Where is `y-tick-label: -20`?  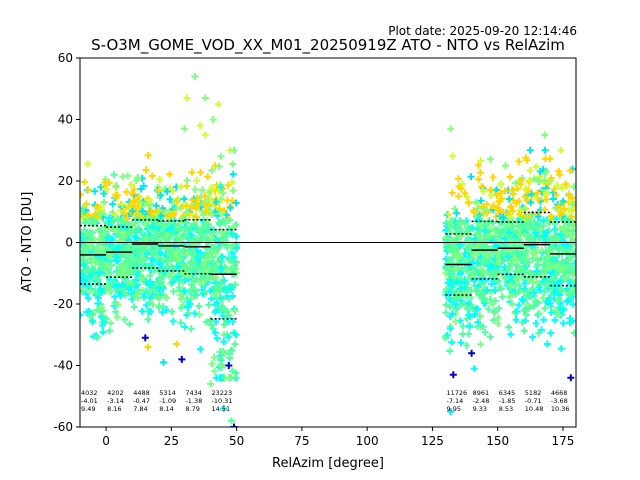 y-tick-label: -20 is located at coordinates (63, 304).